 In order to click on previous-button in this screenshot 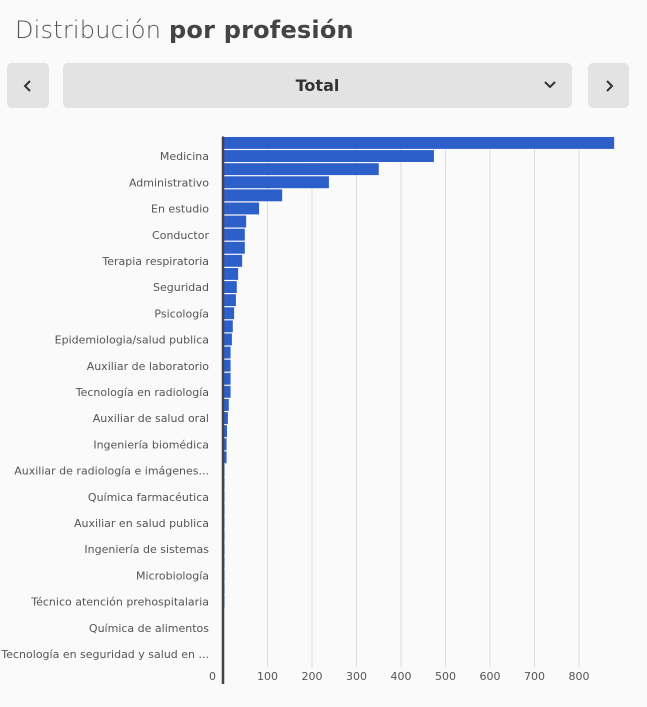, I will do `click(28, 85)`.